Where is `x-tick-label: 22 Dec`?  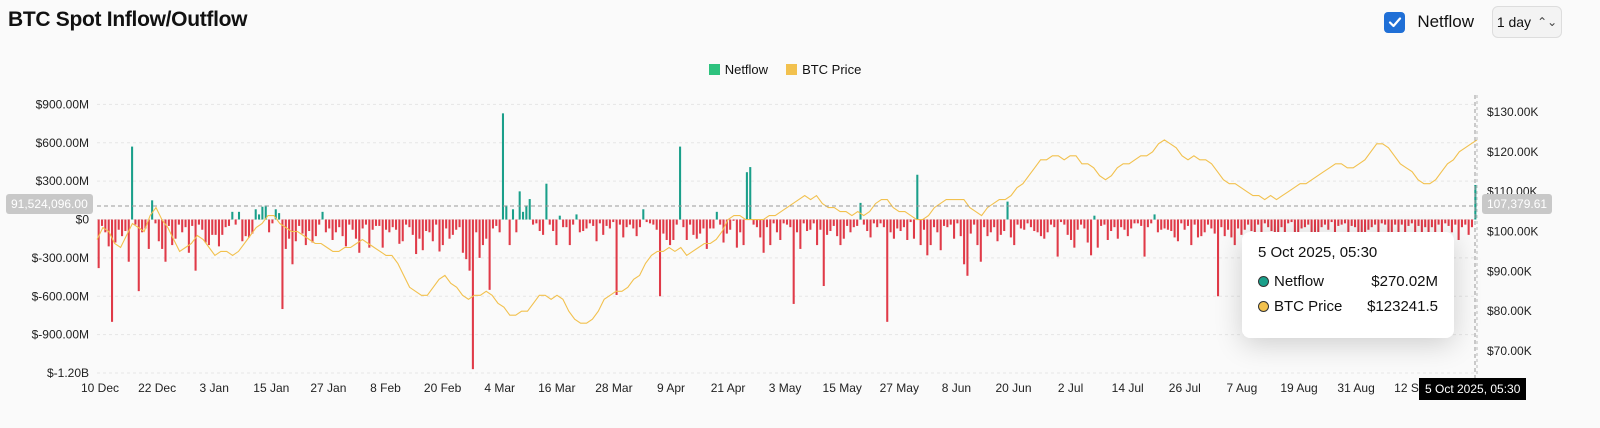
x-tick-label: 22 Dec is located at coordinates (157, 388).